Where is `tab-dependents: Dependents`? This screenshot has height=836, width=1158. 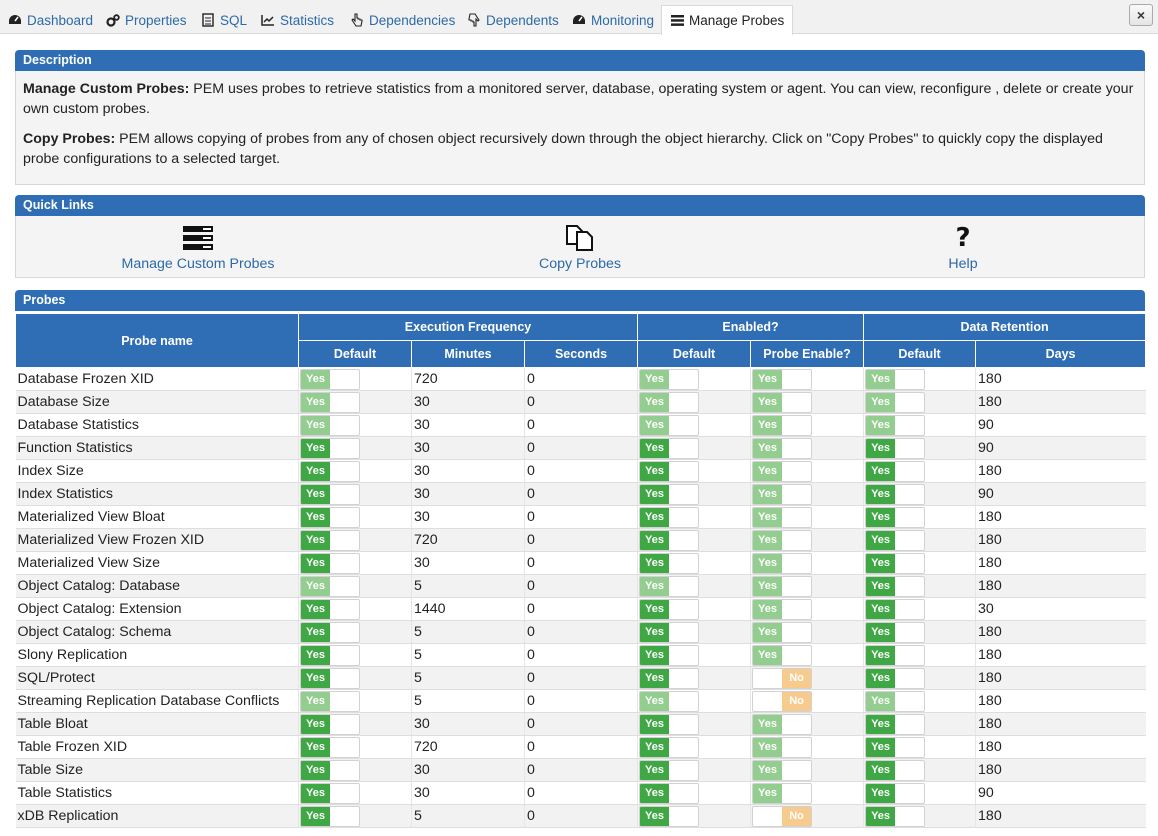 tab-dependents: Dependents is located at coordinates (513, 20).